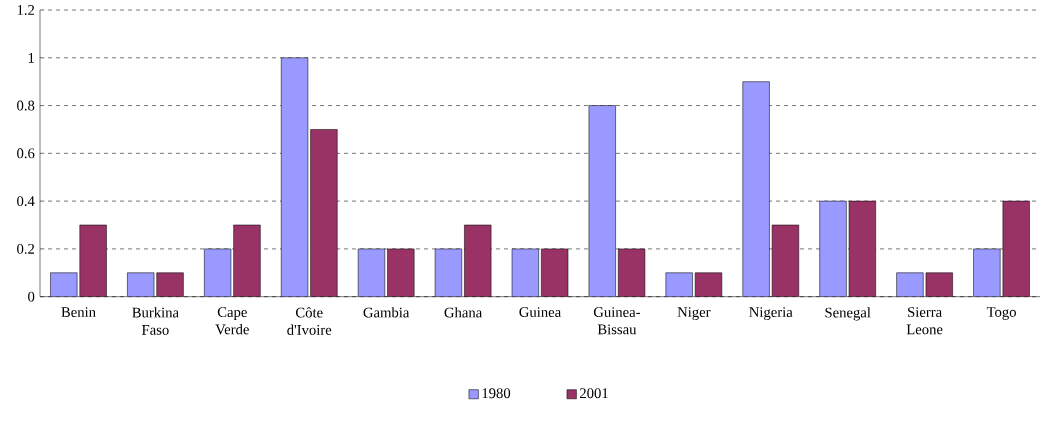  Describe the element at coordinates (771, 314) in the screenshot. I see `x-tick-label: Nigeria` at that location.